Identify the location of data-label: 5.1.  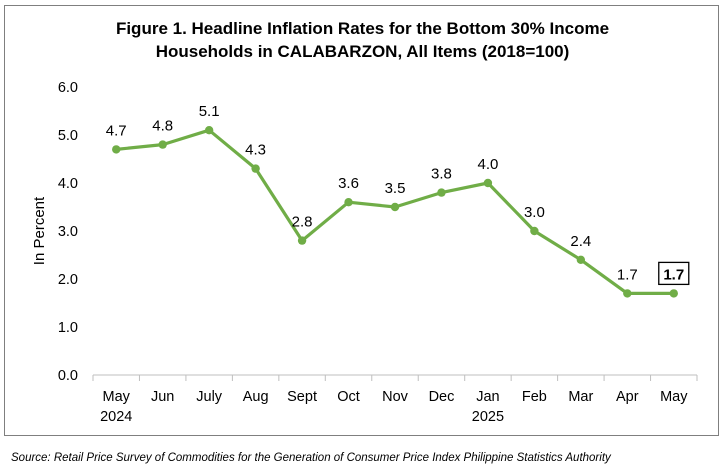
(209, 111).